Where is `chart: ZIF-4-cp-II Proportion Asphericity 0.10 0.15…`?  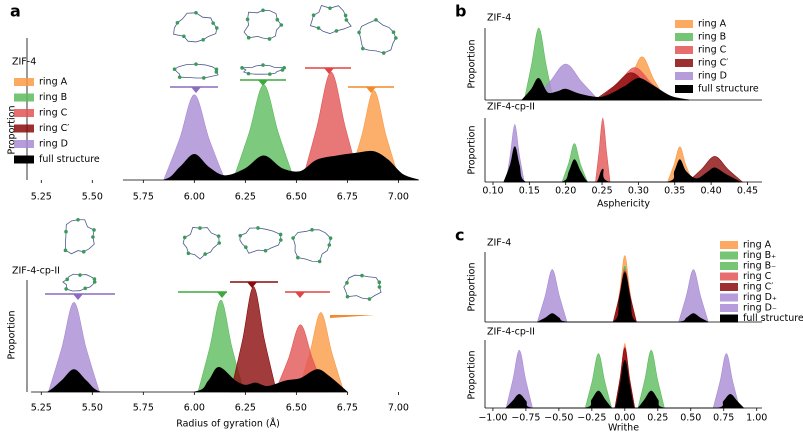 chart: ZIF-4-cp-II Proportion Asphericity 0.10 0.15… is located at coordinates (614, 156).